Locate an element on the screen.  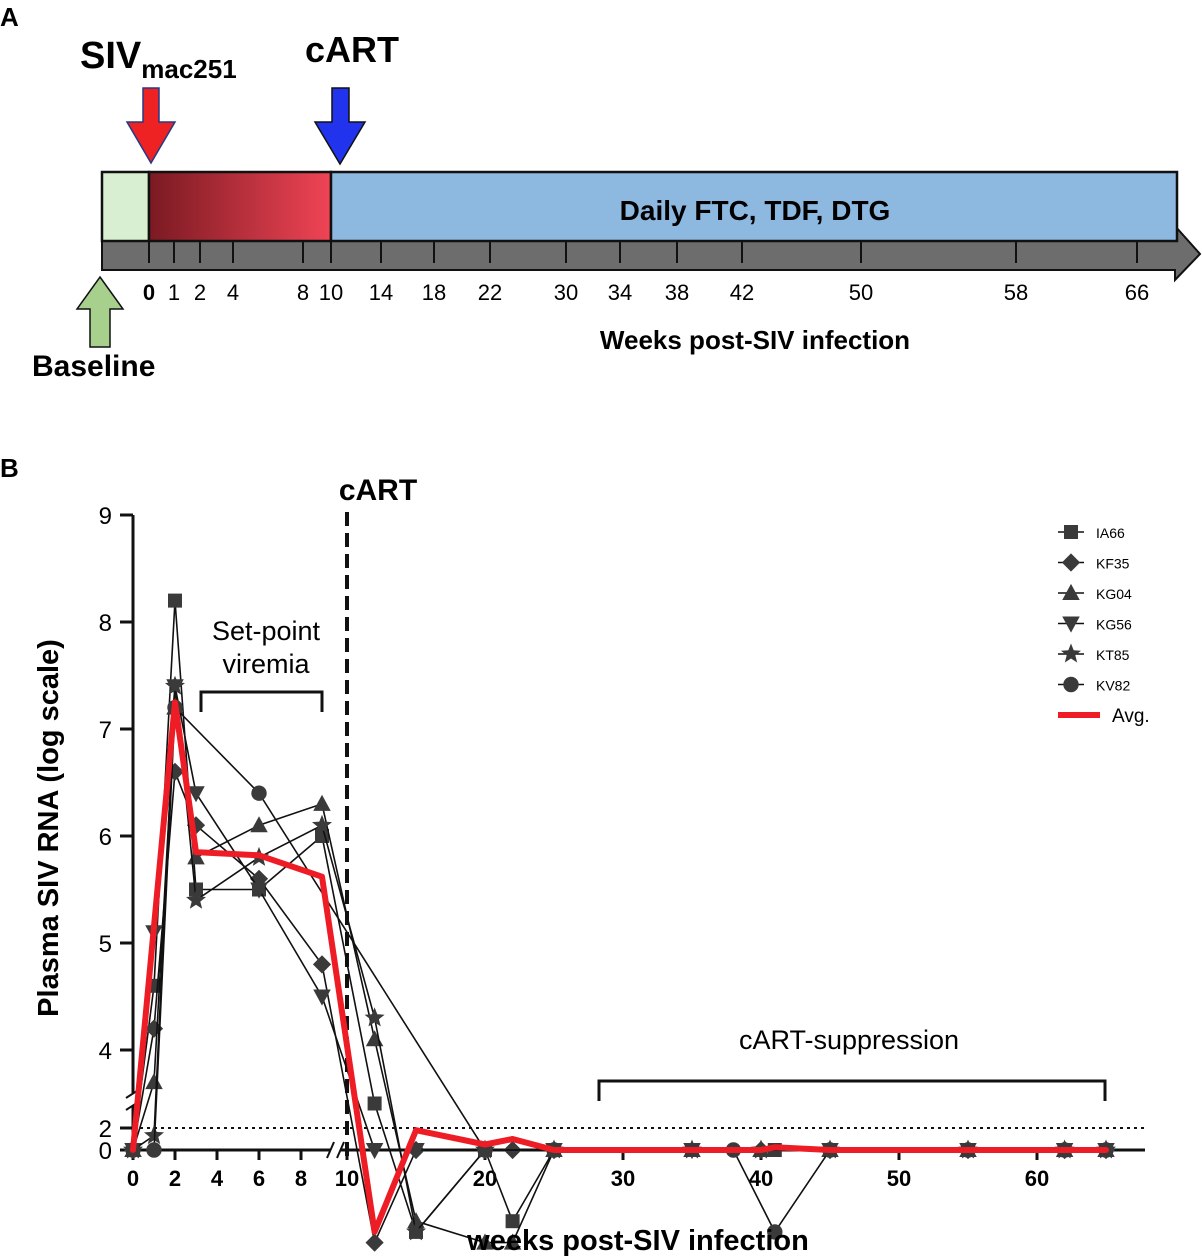
y-tick-label: 2 is located at coordinates (105, 1129).